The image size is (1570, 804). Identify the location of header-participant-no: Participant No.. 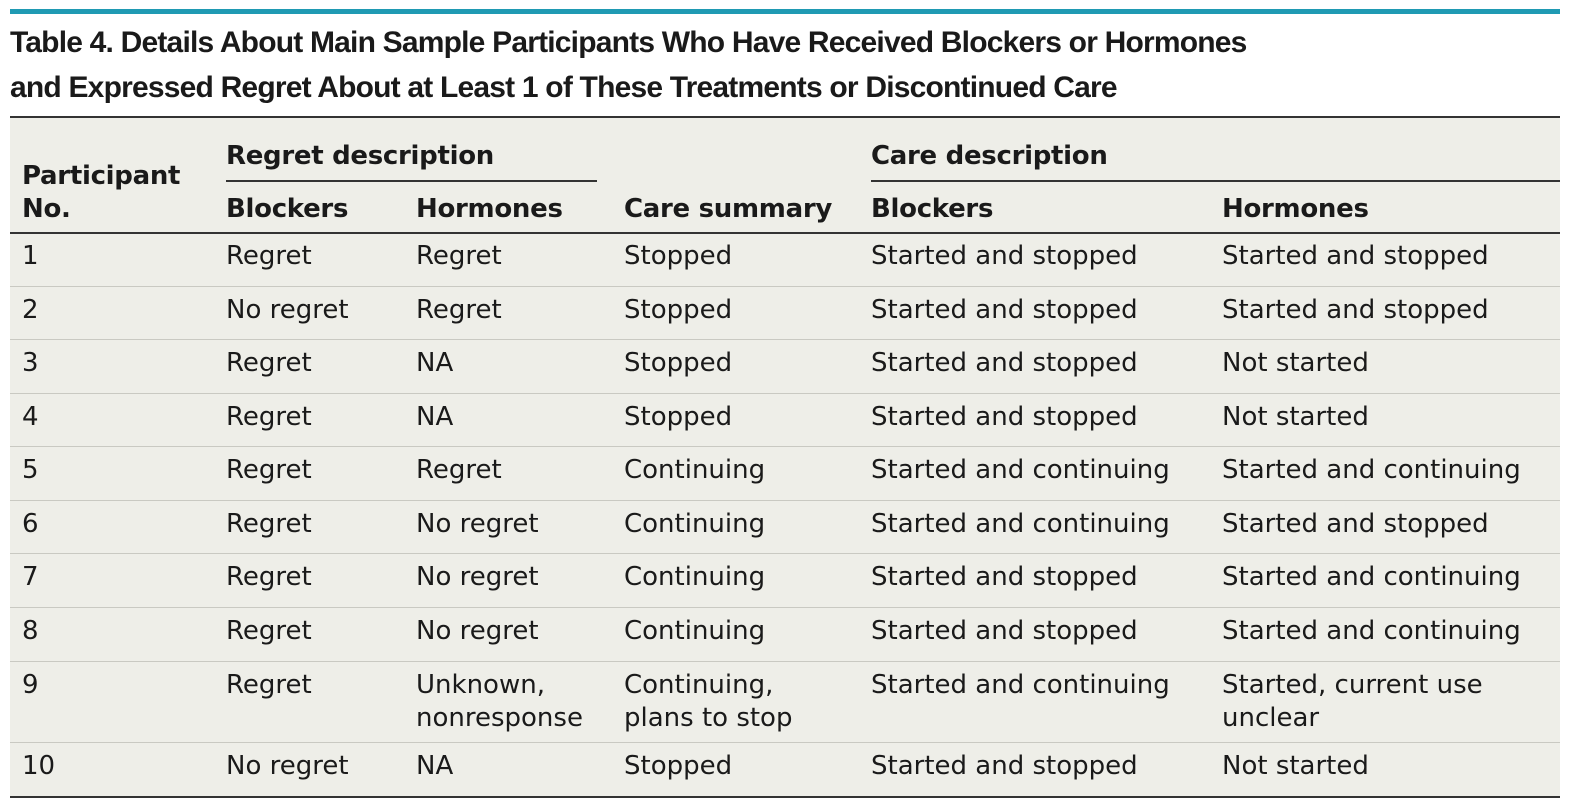
(101, 193).